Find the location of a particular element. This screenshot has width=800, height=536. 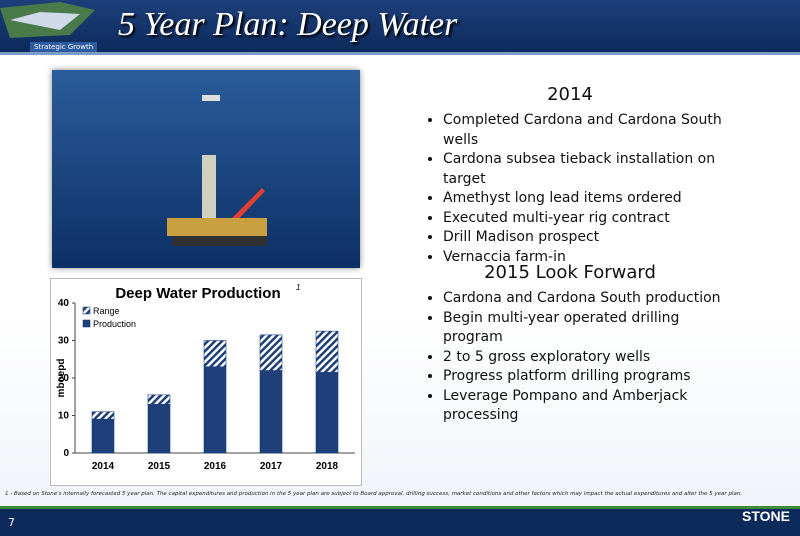

y-axis-label: mboepd is located at coordinates (61, 378).